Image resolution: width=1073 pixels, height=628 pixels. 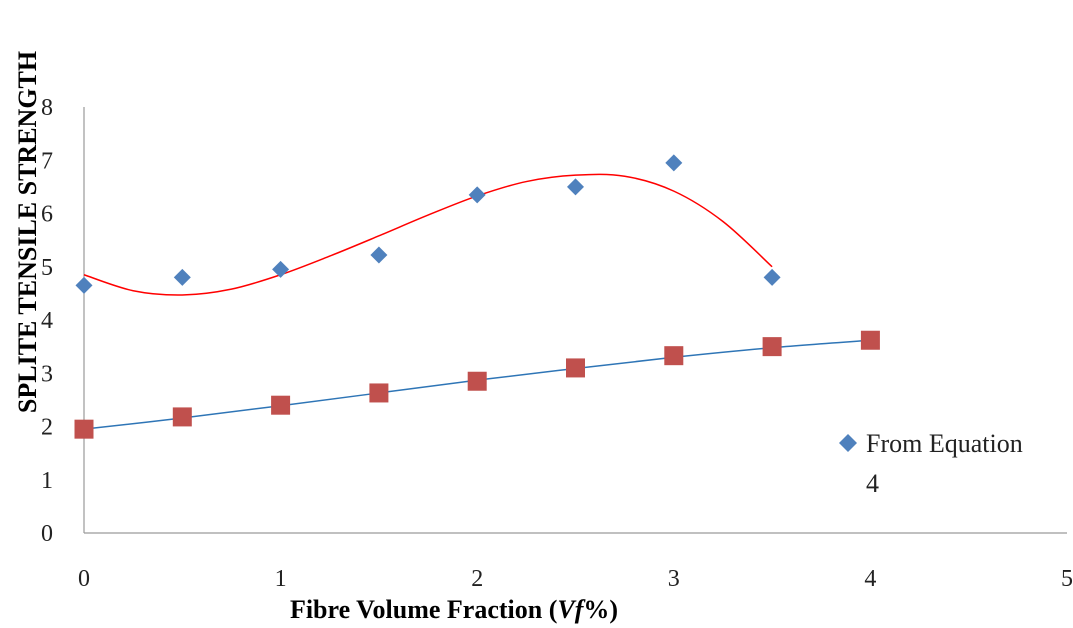 I want to click on x-axis-title-symbol: Vf, so click(x=571, y=609).